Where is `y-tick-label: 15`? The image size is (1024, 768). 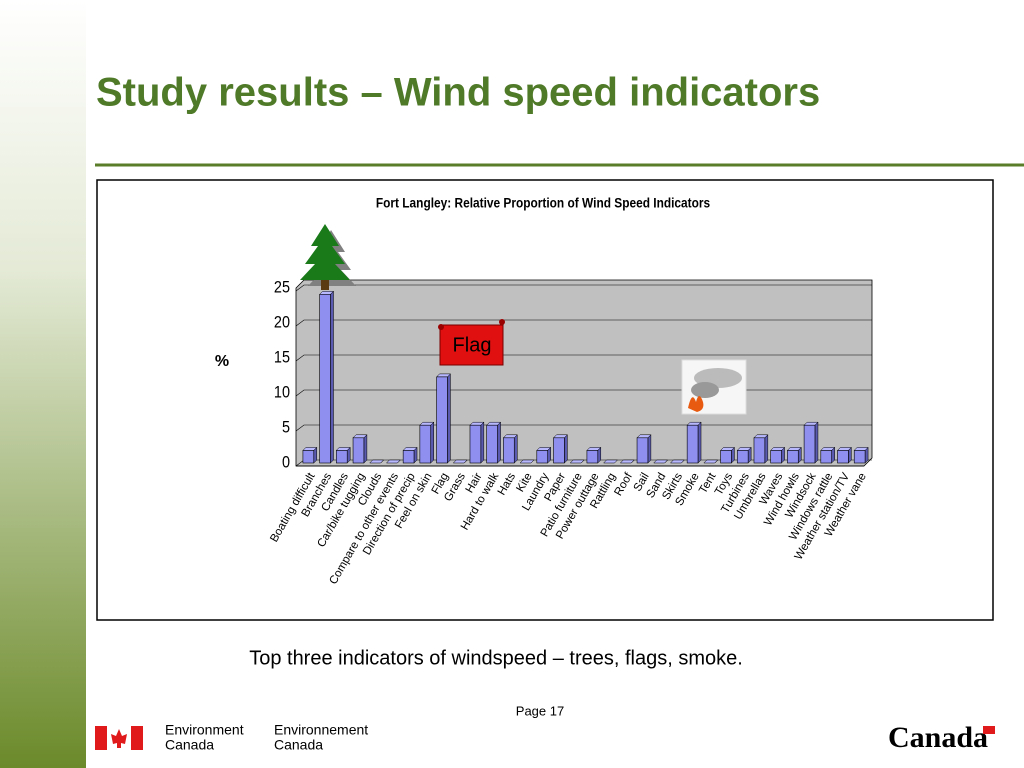 y-tick-label: 15 is located at coordinates (282, 357).